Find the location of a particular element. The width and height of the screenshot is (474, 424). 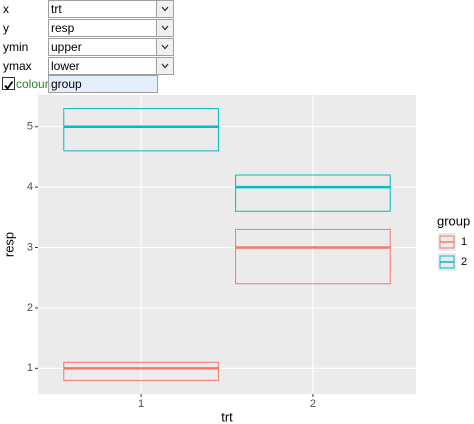

y-tick-label: 3 is located at coordinates (30, 247).